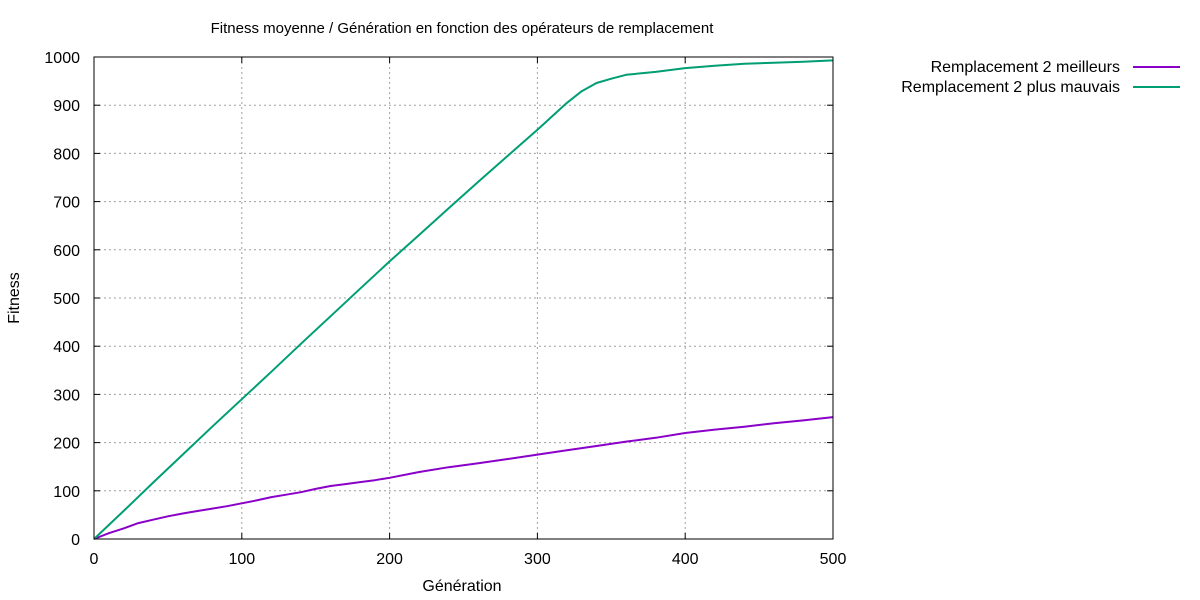 The height and width of the screenshot is (600, 1200). I want to click on y-tick-label: 900, so click(66, 106).